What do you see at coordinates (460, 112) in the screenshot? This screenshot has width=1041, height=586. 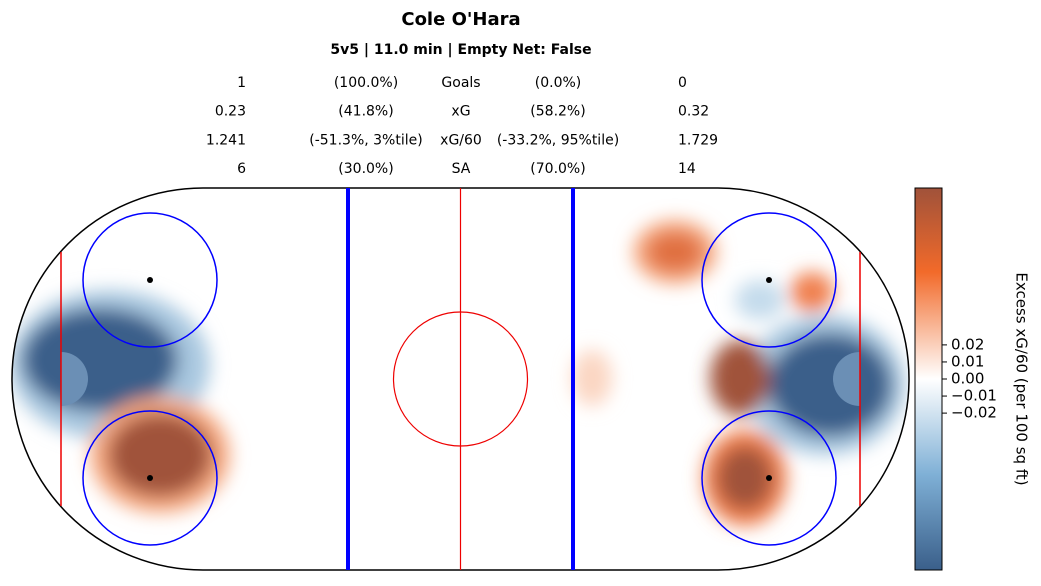 I see `stat-cell: xG` at bounding box center [460, 112].